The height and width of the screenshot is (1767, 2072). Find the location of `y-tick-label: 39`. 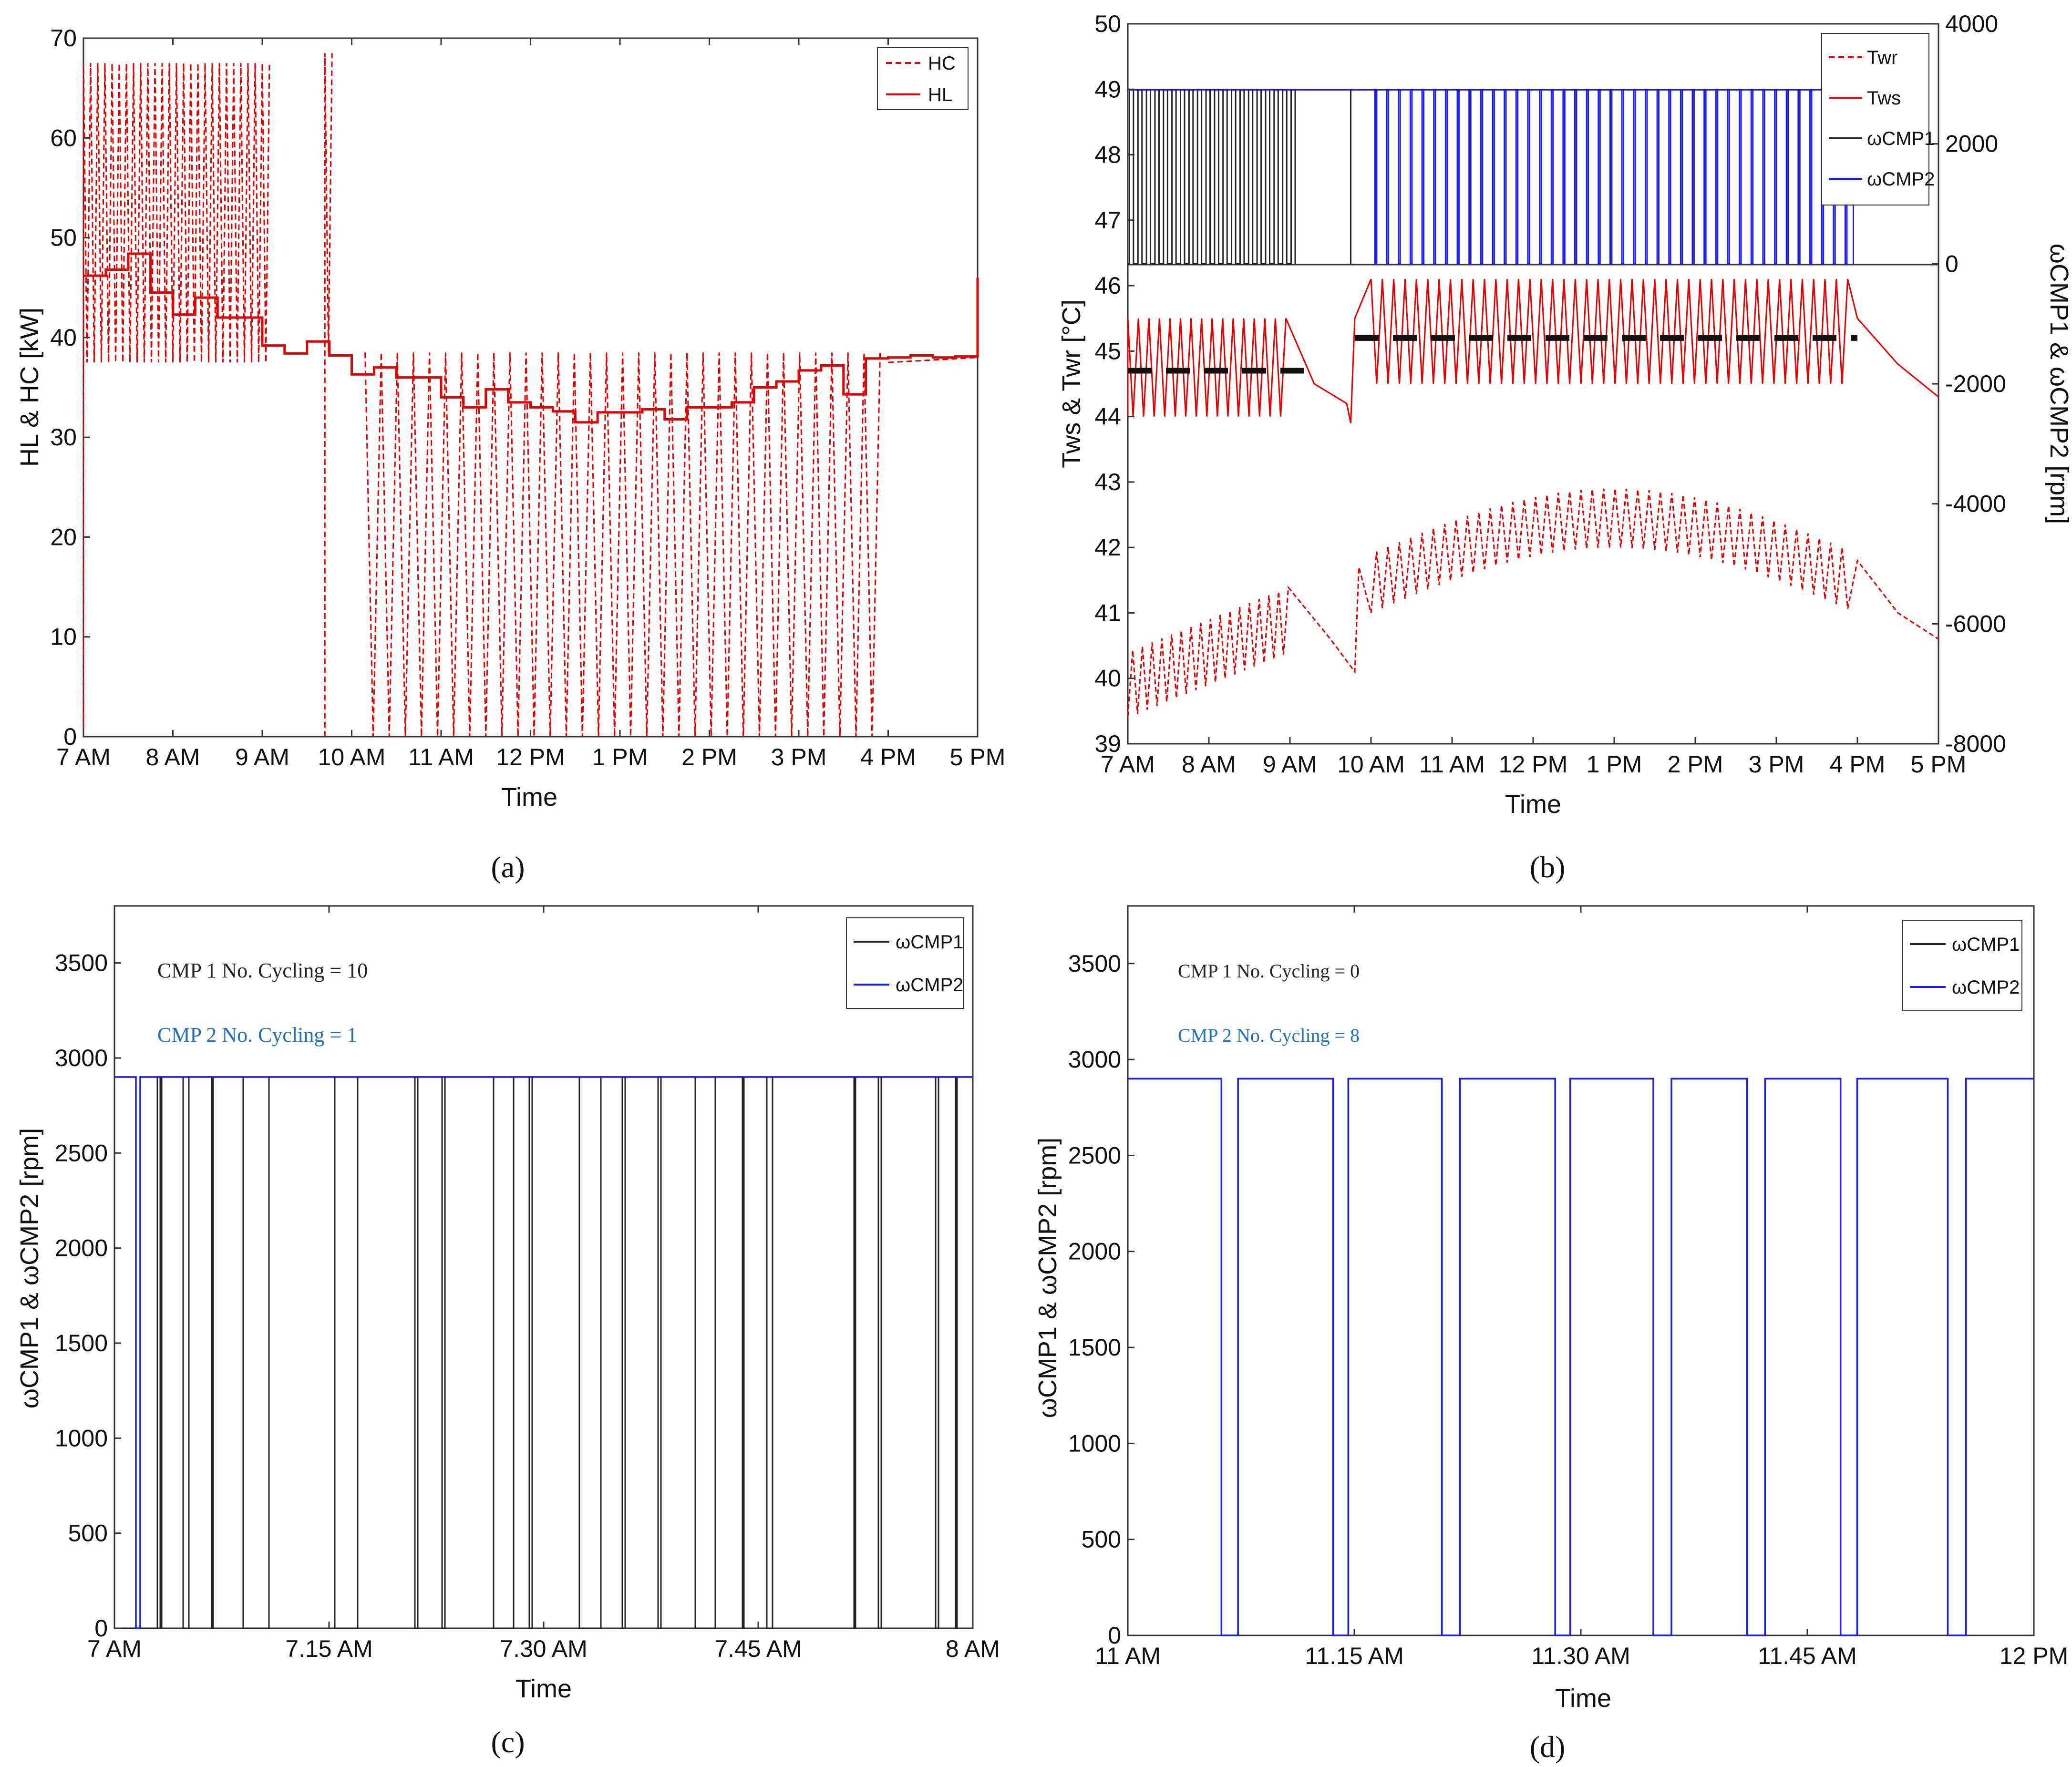

y-tick-label: 39 is located at coordinates (1107, 743).